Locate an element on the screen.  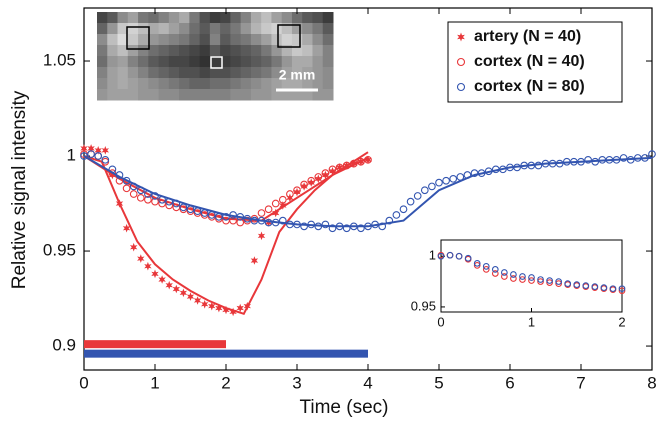
y-axis-label: Relative signal intensity is located at coordinates (19, 189).